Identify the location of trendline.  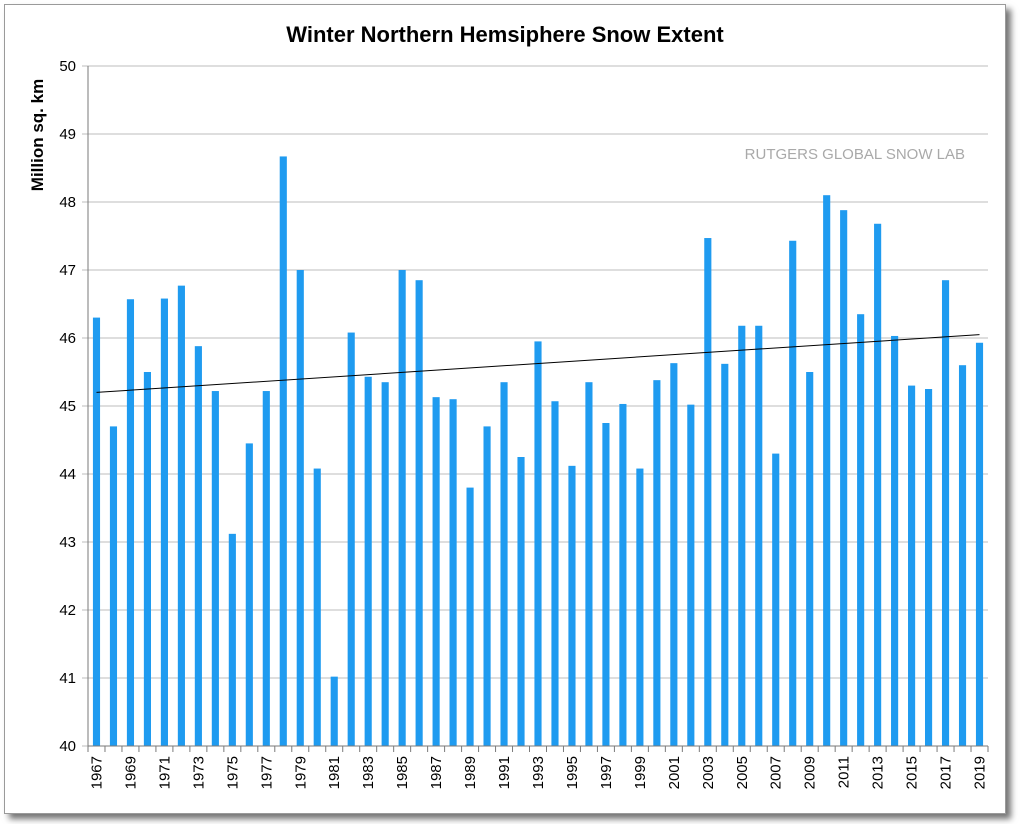
(538, 363).